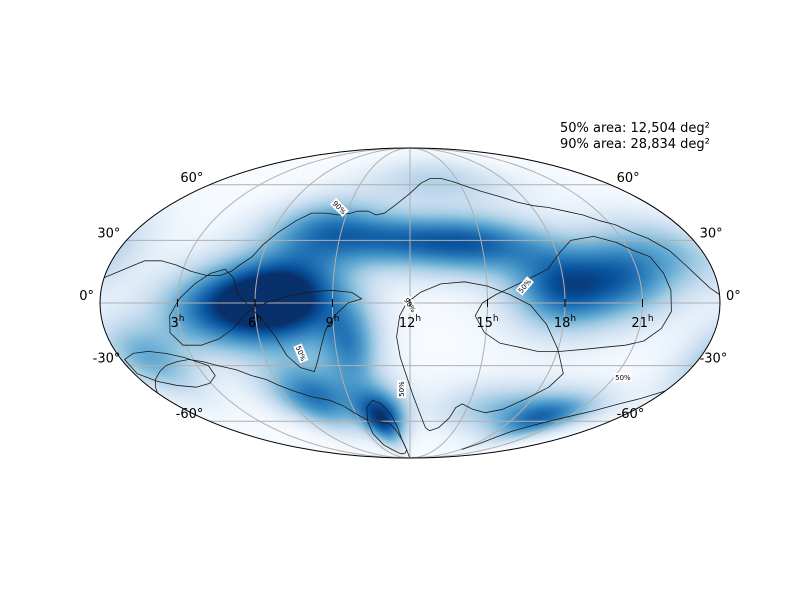 The width and height of the screenshot is (800, 600). What do you see at coordinates (635, 128) in the screenshot?
I see `area-50-label: 50% area: 12,504 deg²` at bounding box center [635, 128].